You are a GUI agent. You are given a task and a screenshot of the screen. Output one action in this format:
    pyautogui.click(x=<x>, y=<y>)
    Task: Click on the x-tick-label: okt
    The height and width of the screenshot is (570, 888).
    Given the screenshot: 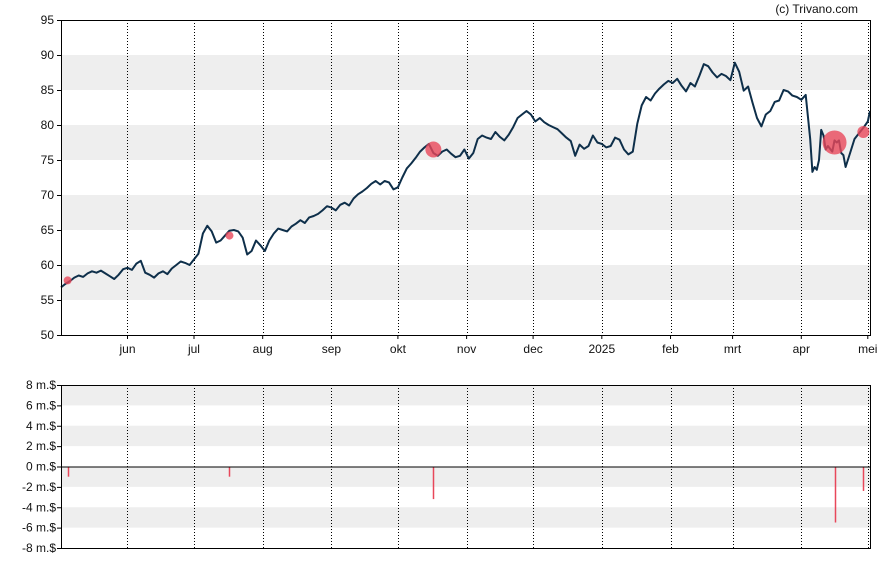 What is the action you would take?
    pyautogui.click(x=398, y=349)
    